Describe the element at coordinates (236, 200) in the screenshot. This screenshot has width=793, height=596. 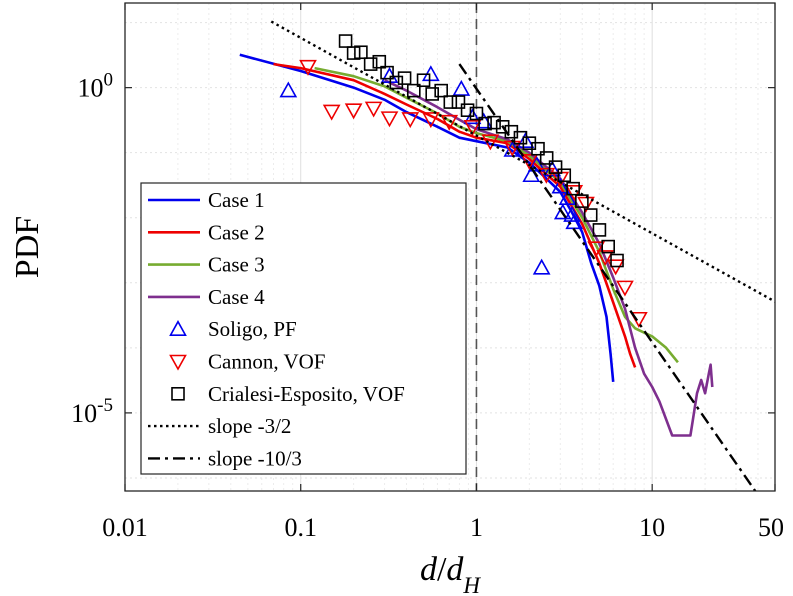
I see `legend-label: Case 1` at that location.